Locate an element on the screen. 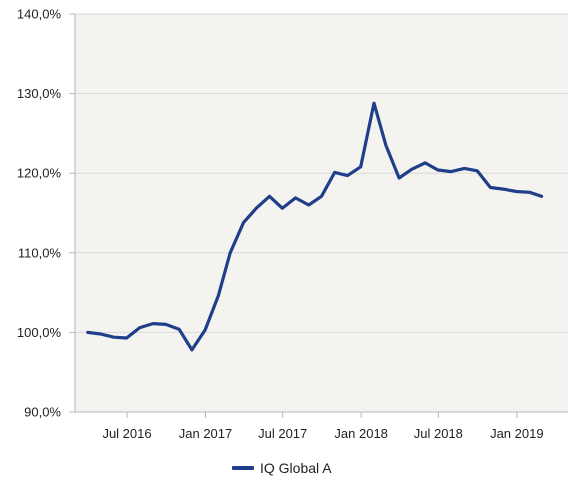  x-tick-label: Jul 2016 is located at coordinates (126, 433).